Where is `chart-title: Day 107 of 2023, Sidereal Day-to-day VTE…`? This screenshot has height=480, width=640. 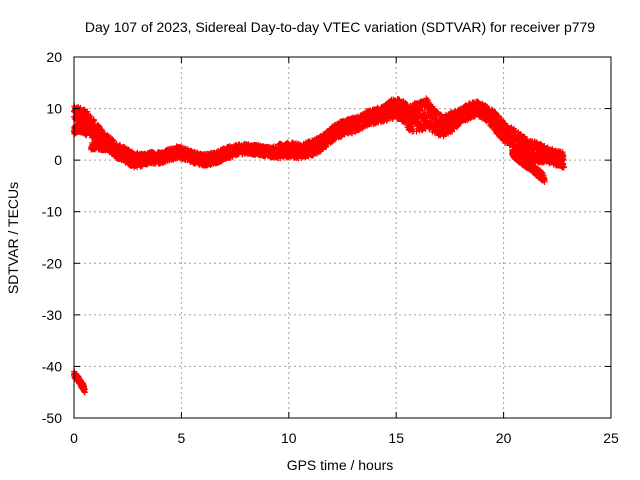
chart-title: Day 107 of 2023, Sidereal Day-to-day VTE… is located at coordinates (340, 27).